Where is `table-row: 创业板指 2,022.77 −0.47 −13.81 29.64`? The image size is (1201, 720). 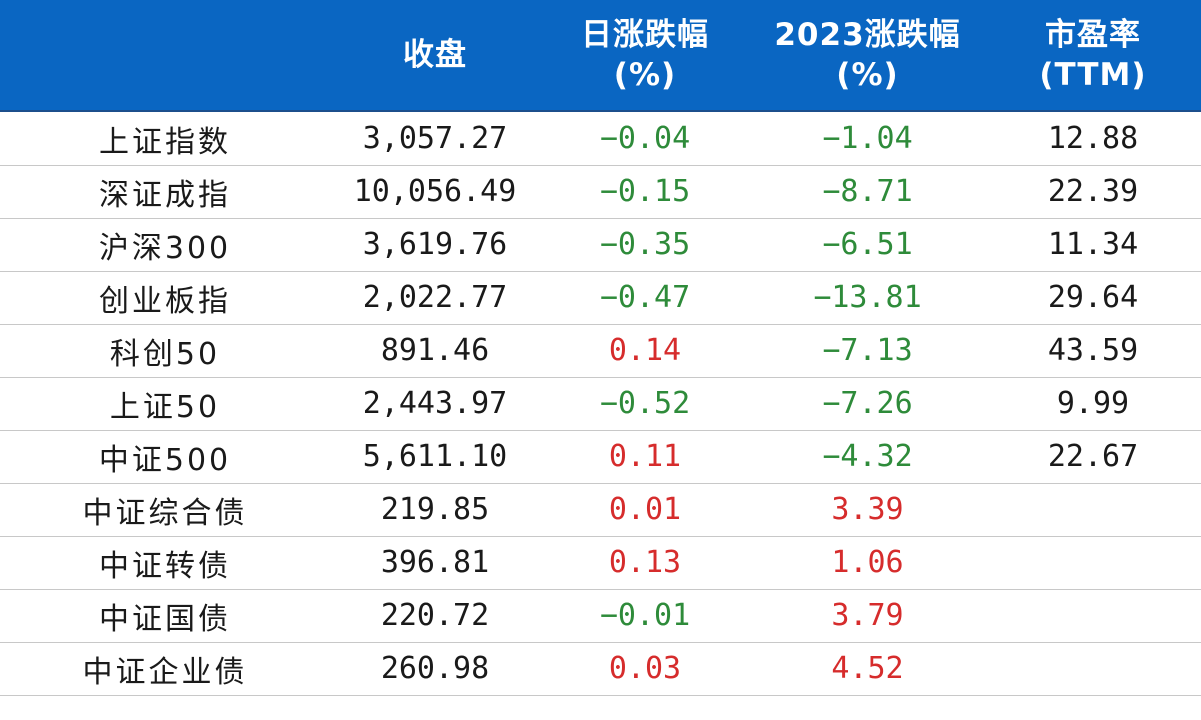
table-row: 创业板指 2,022.77 −0.47 −13.81 29.64 is located at coordinates (600, 298).